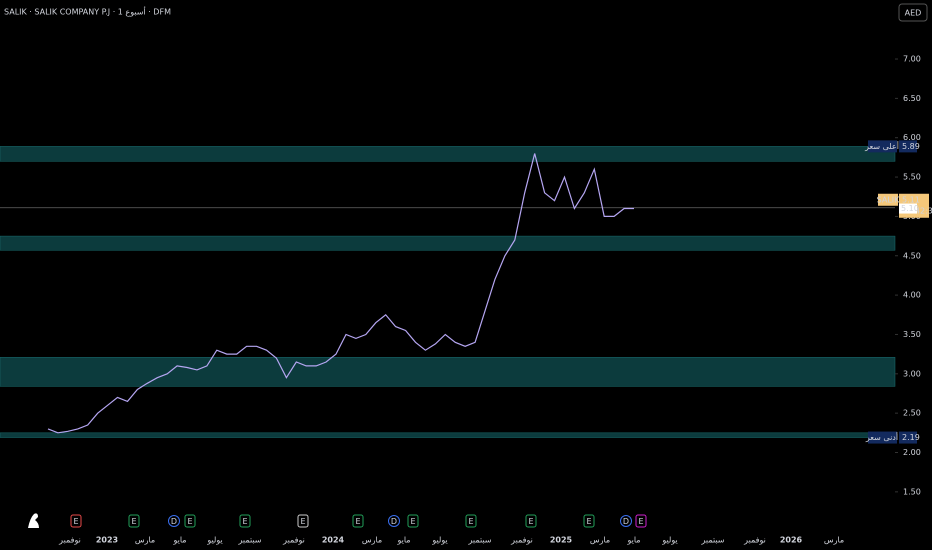 The width and height of the screenshot is (932, 550). I want to click on y-tick-label: 1.50, so click(912, 491).